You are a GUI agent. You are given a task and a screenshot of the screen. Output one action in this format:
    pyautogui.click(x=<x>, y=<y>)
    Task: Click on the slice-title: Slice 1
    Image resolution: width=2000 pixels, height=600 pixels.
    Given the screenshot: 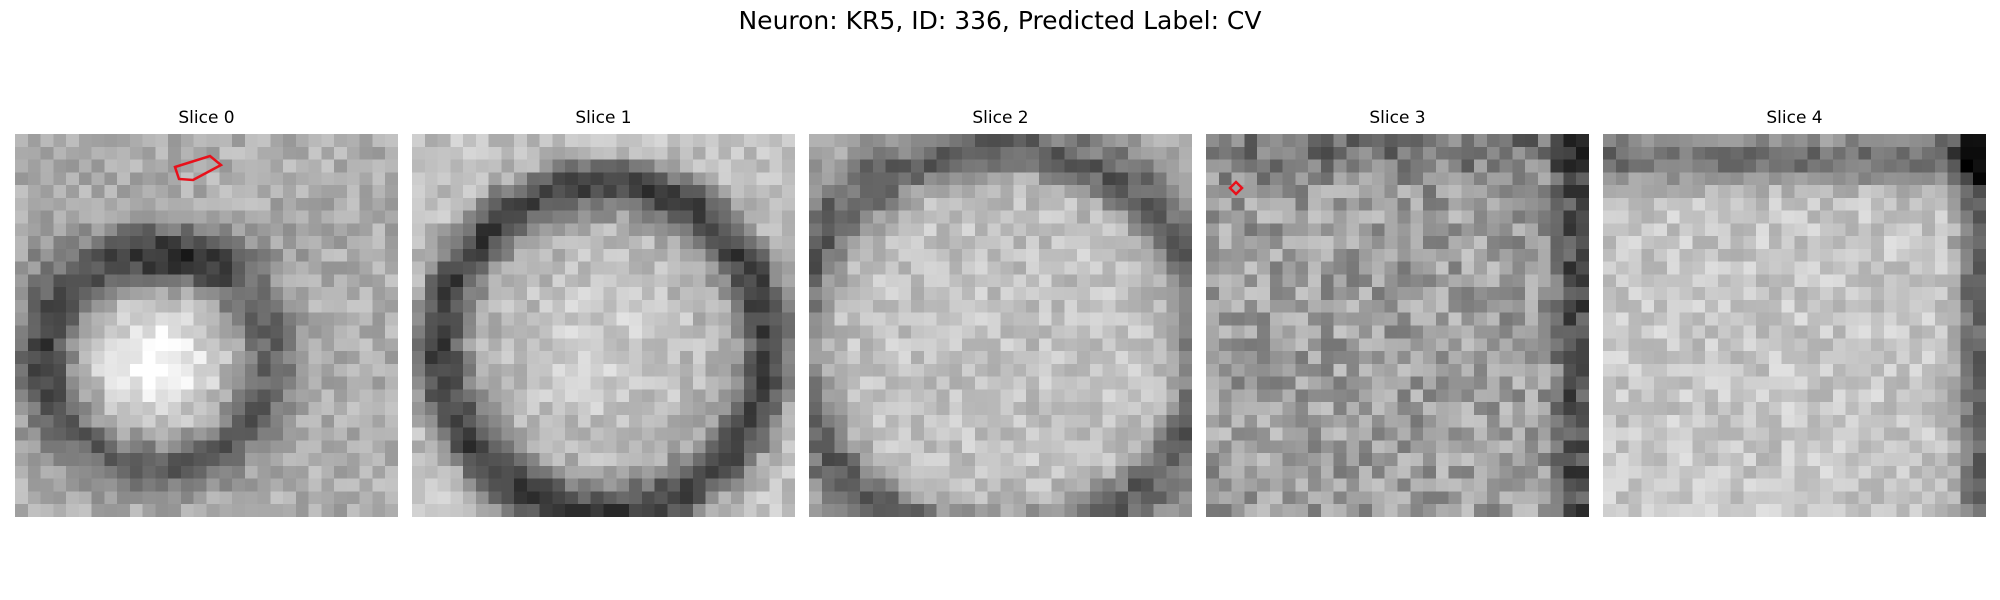 What is the action you would take?
    pyautogui.click(x=603, y=118)
    